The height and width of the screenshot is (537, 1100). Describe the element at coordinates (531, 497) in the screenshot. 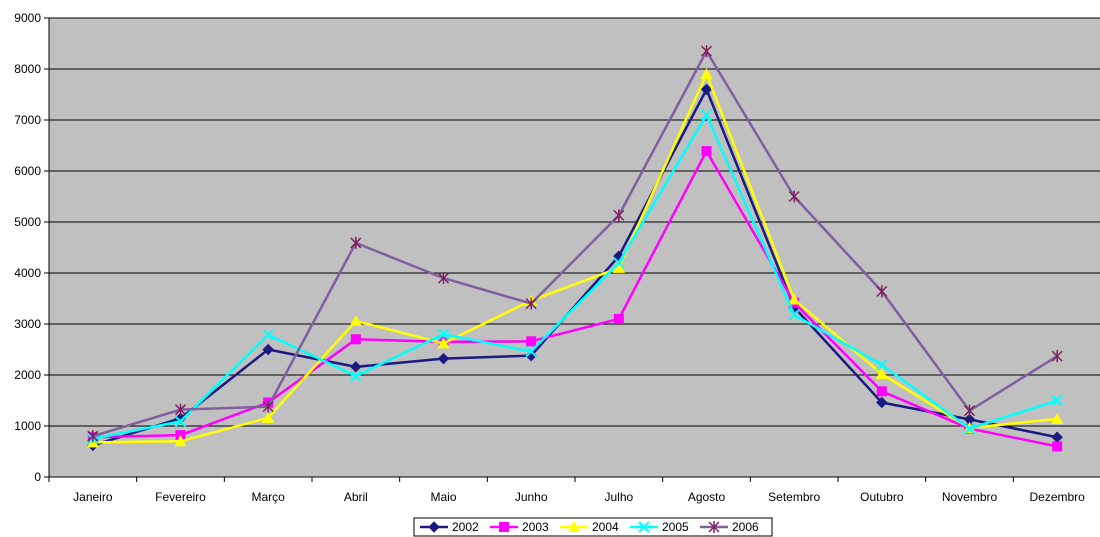

I see `x-tick-label: Junho` at that location.